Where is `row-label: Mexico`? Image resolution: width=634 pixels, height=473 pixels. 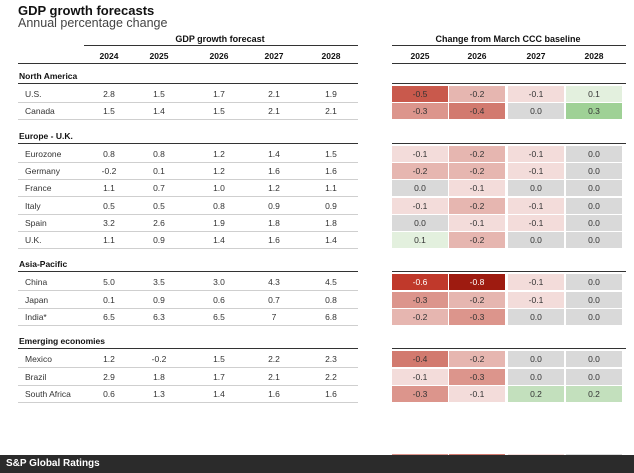 row-label: Mexico is located at coordinates (38, 359).